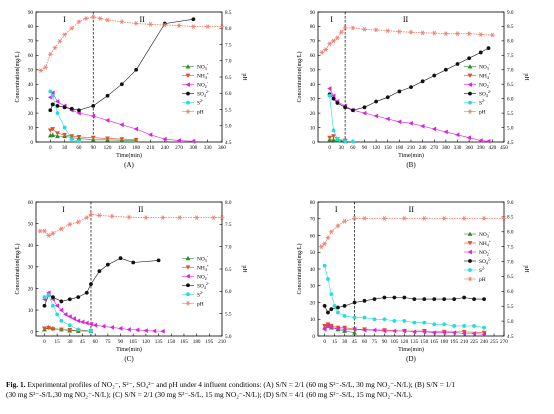 The width and height of the screenshot is (554, 414). Describe the element at coordinates (504, 148) in the screenshot. I see `x-tick-label: 450` at that location.